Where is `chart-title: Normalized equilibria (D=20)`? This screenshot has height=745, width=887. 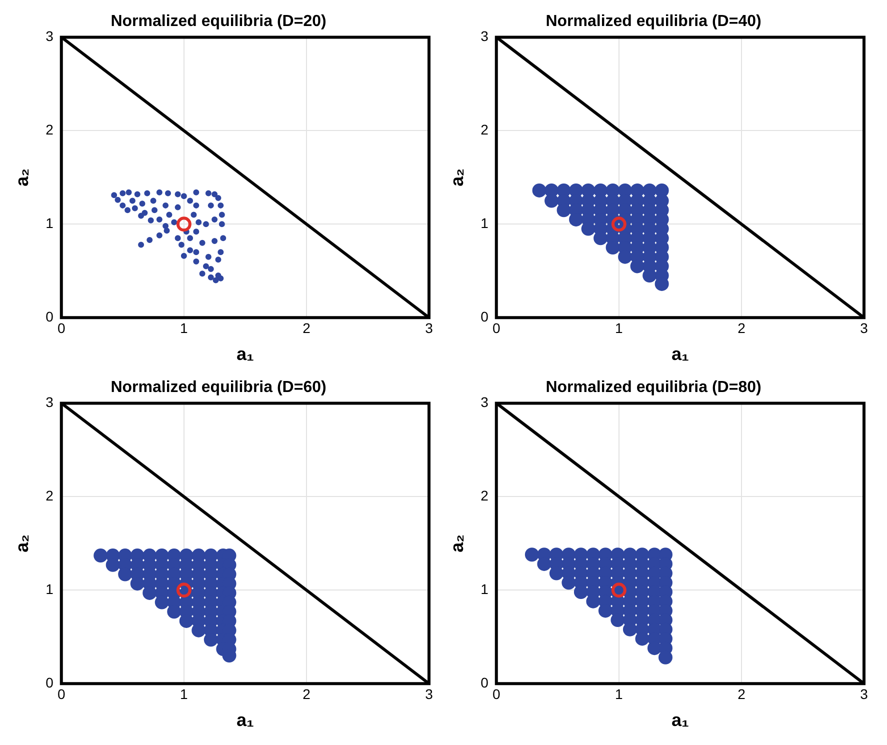 chart-title: Normalized equilibria (D=20) is located at coordinates (218, 21).